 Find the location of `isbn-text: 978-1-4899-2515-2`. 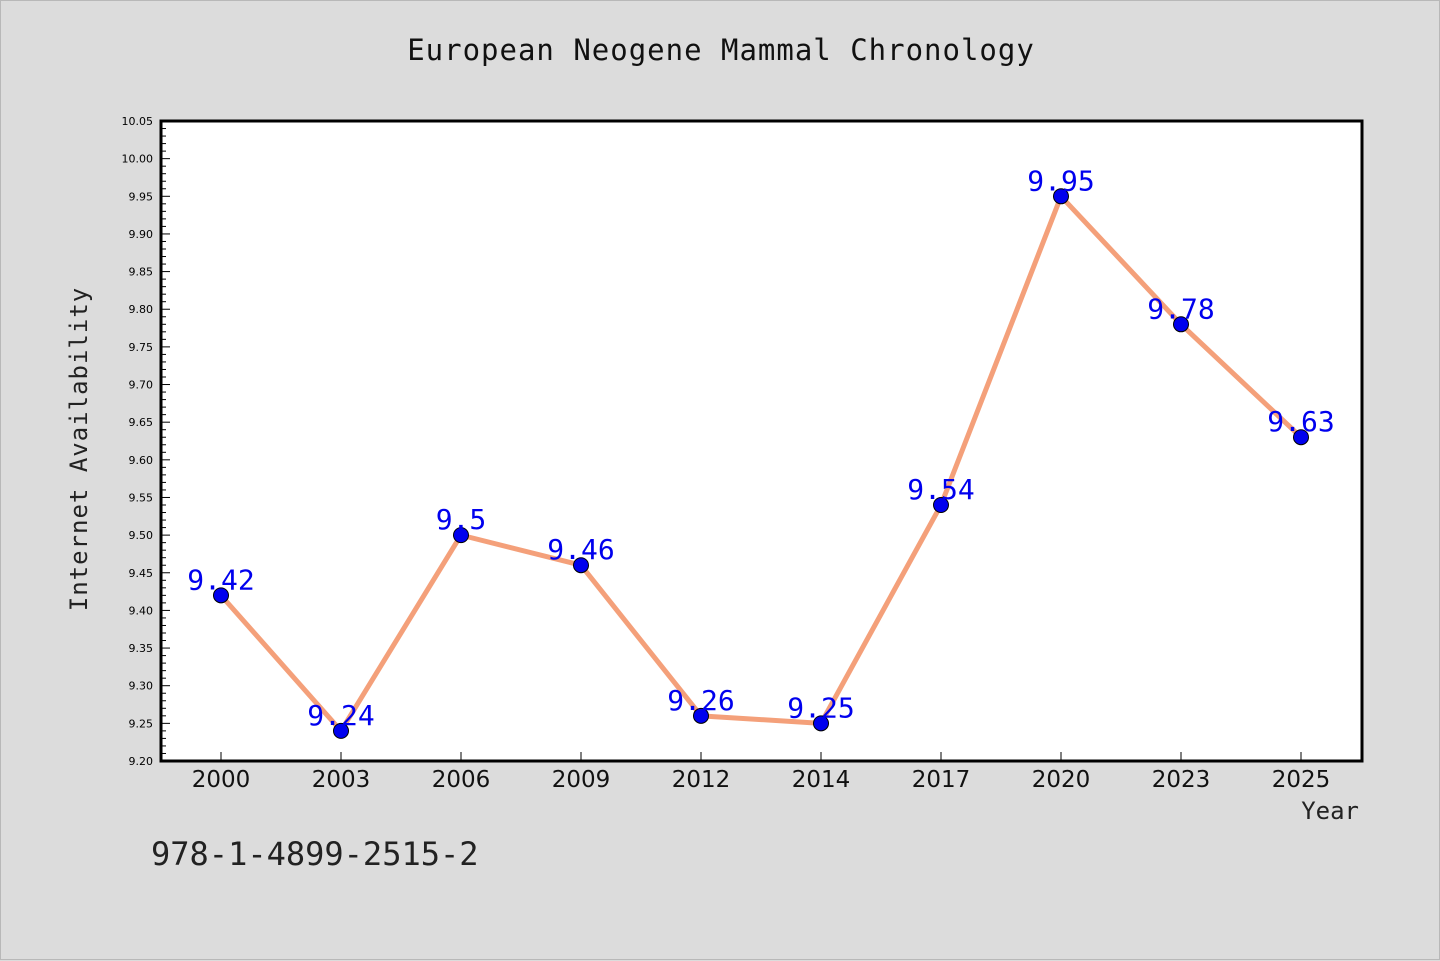

isbn-text: 978-1-4899-2515-2 is located at coordinates (315, 854).